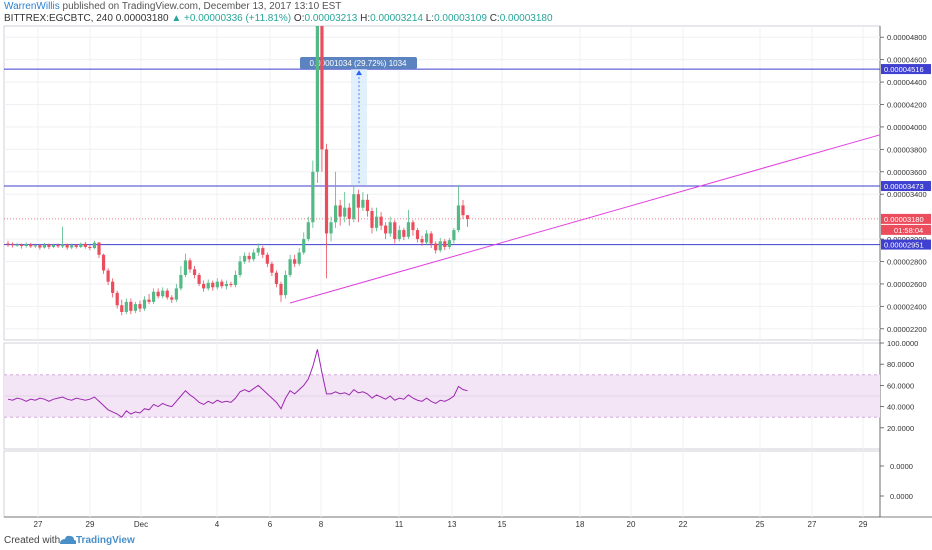  Describe the element at coordinates (32, 540) in the screenshot. I see `created-with-text: Created with` at that location.